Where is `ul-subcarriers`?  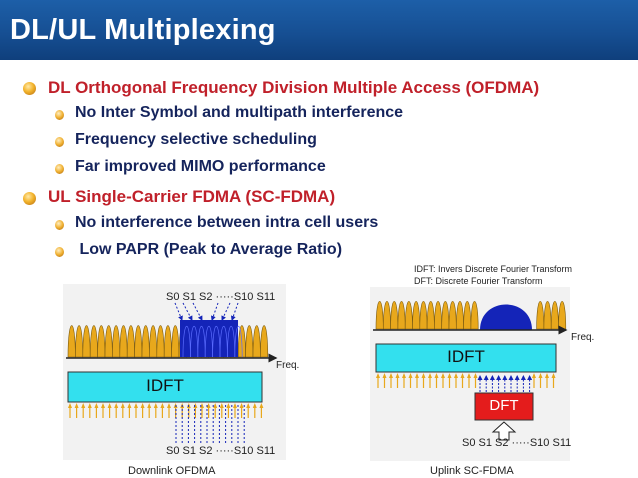 ul-subcarriers is located at coordinates (471, 315).